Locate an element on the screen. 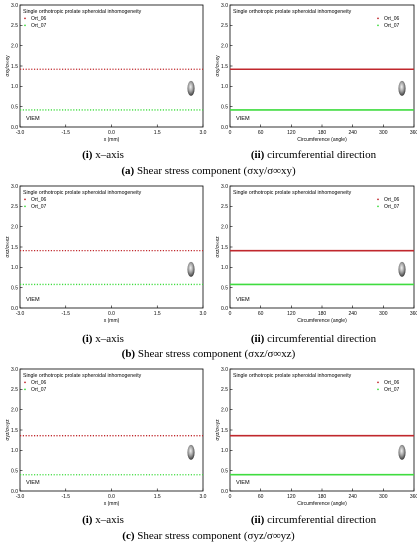 The width and height of the screenshot is (417, 550). x-tick-label: -3.0 is located at coordinates (20, 314).